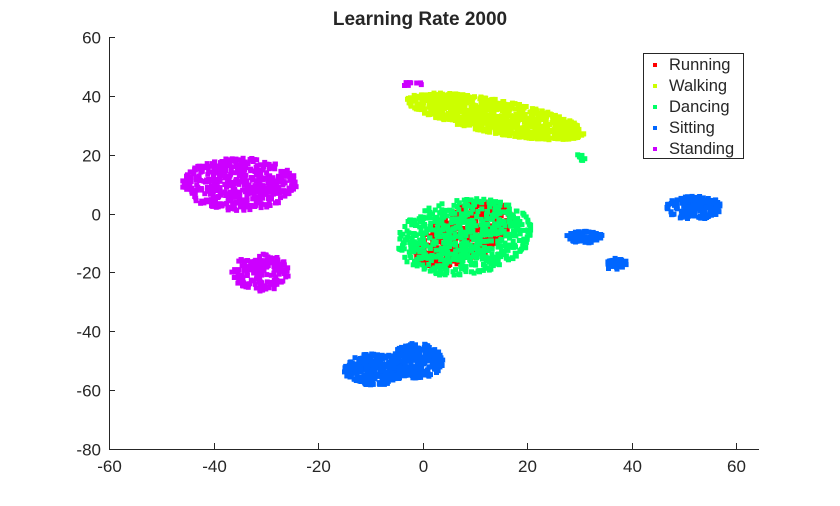 This screenshot has width=840, height=506. I want to click on sitting-marker-icon, so click(655, 128).